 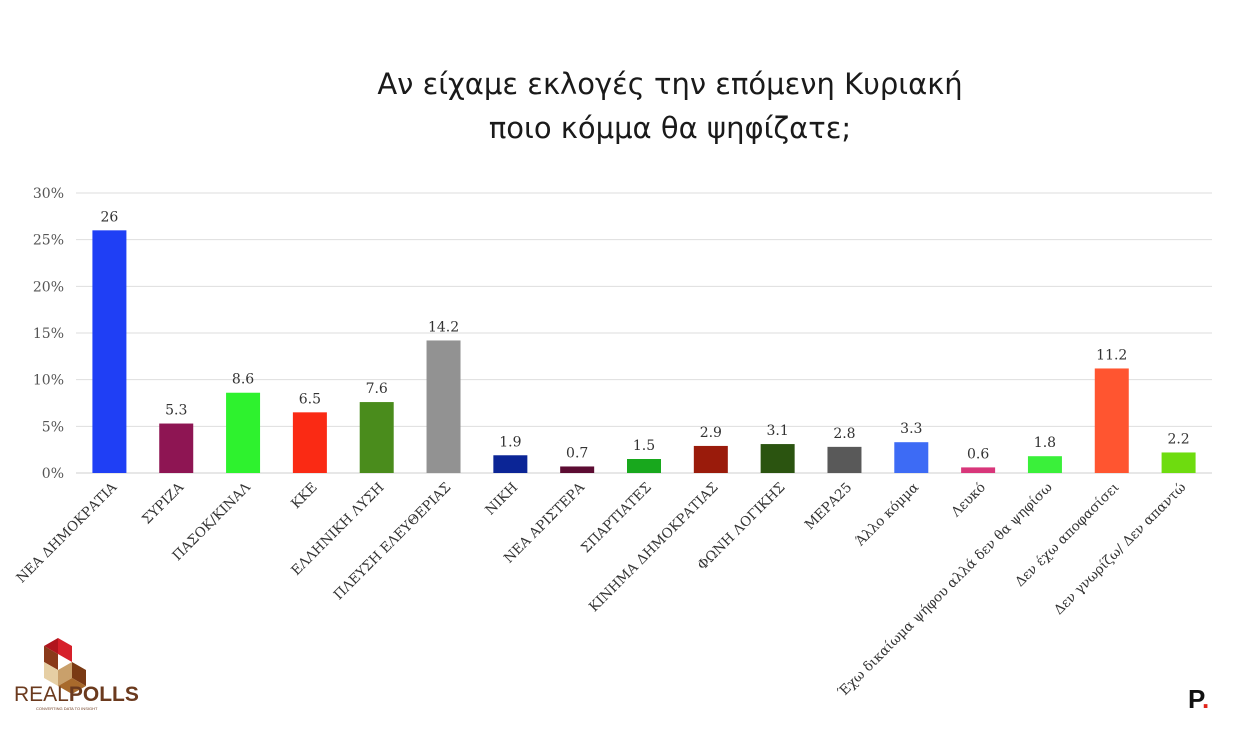 I want to click on x-tick-label: ΣΥΡΙΖΑ, so click(x=163, y=503).